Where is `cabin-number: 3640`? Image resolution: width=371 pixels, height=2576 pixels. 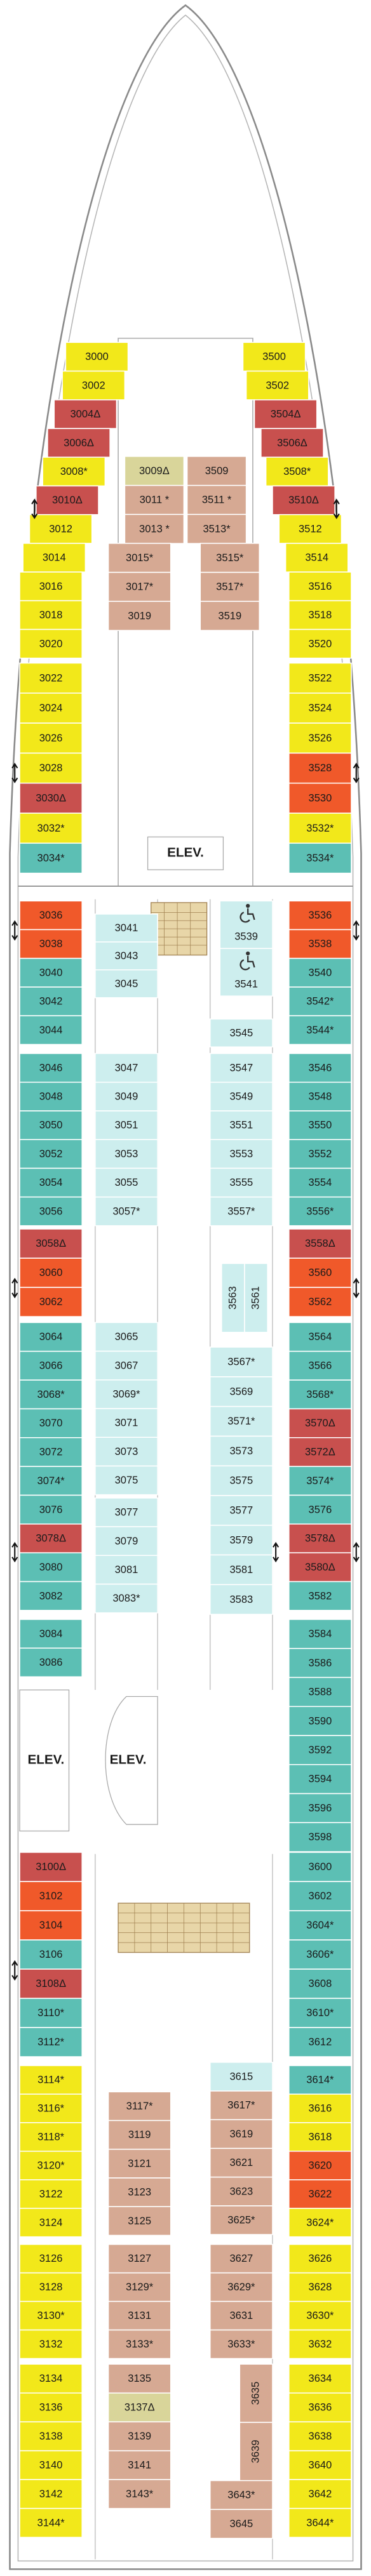
cabin-number: 3640 is located at coordinates (320, 2465).